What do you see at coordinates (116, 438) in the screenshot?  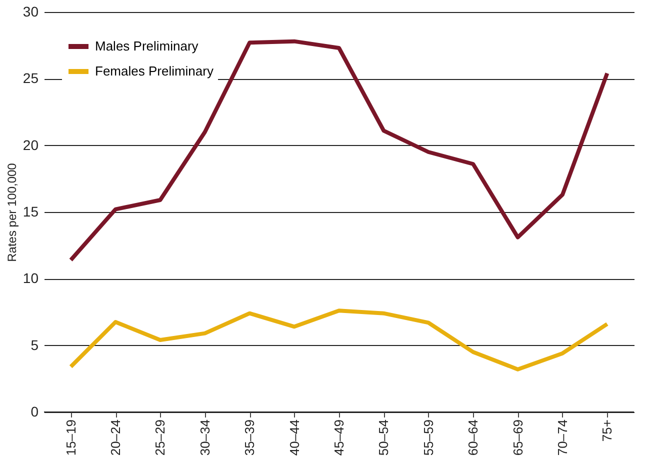 I see `x-tick-label: 20–24` at bounding box center [116, 438].